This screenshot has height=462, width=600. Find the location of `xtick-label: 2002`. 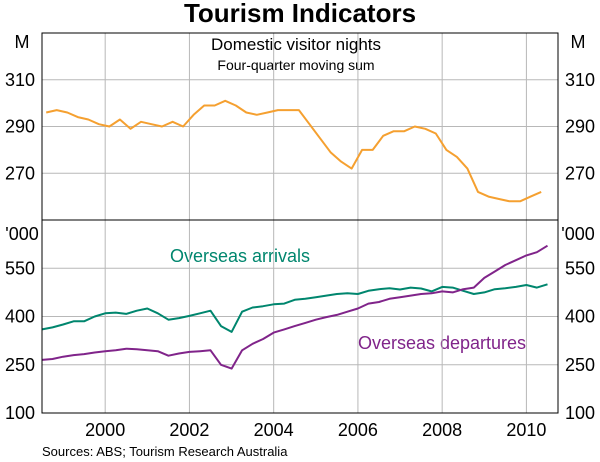

xtick-label: 2002 is located at coordinates (189, 430).